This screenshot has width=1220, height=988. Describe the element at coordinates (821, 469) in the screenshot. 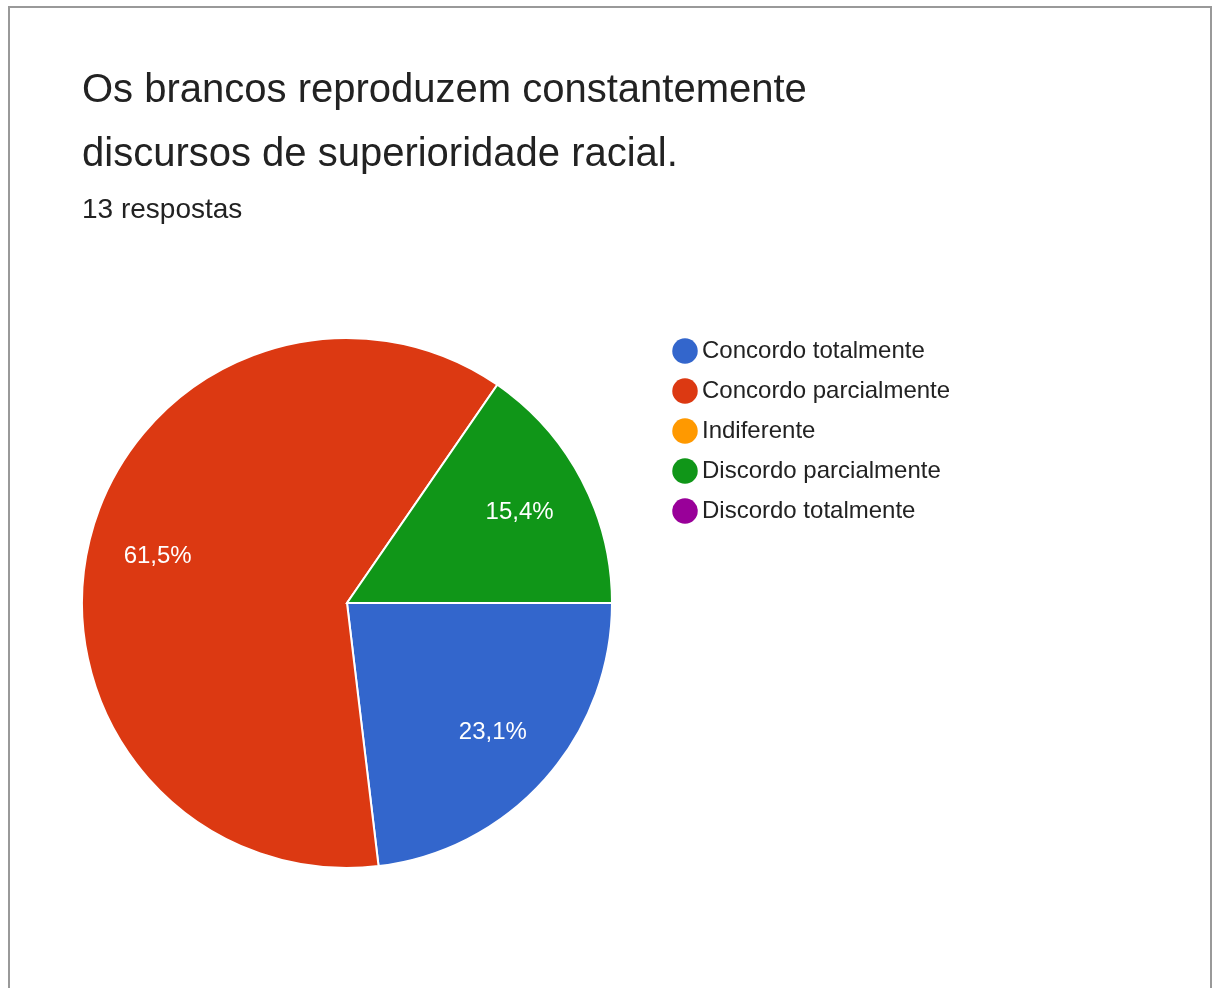

I see `legend-label: Discordo parcialmente` at that location.